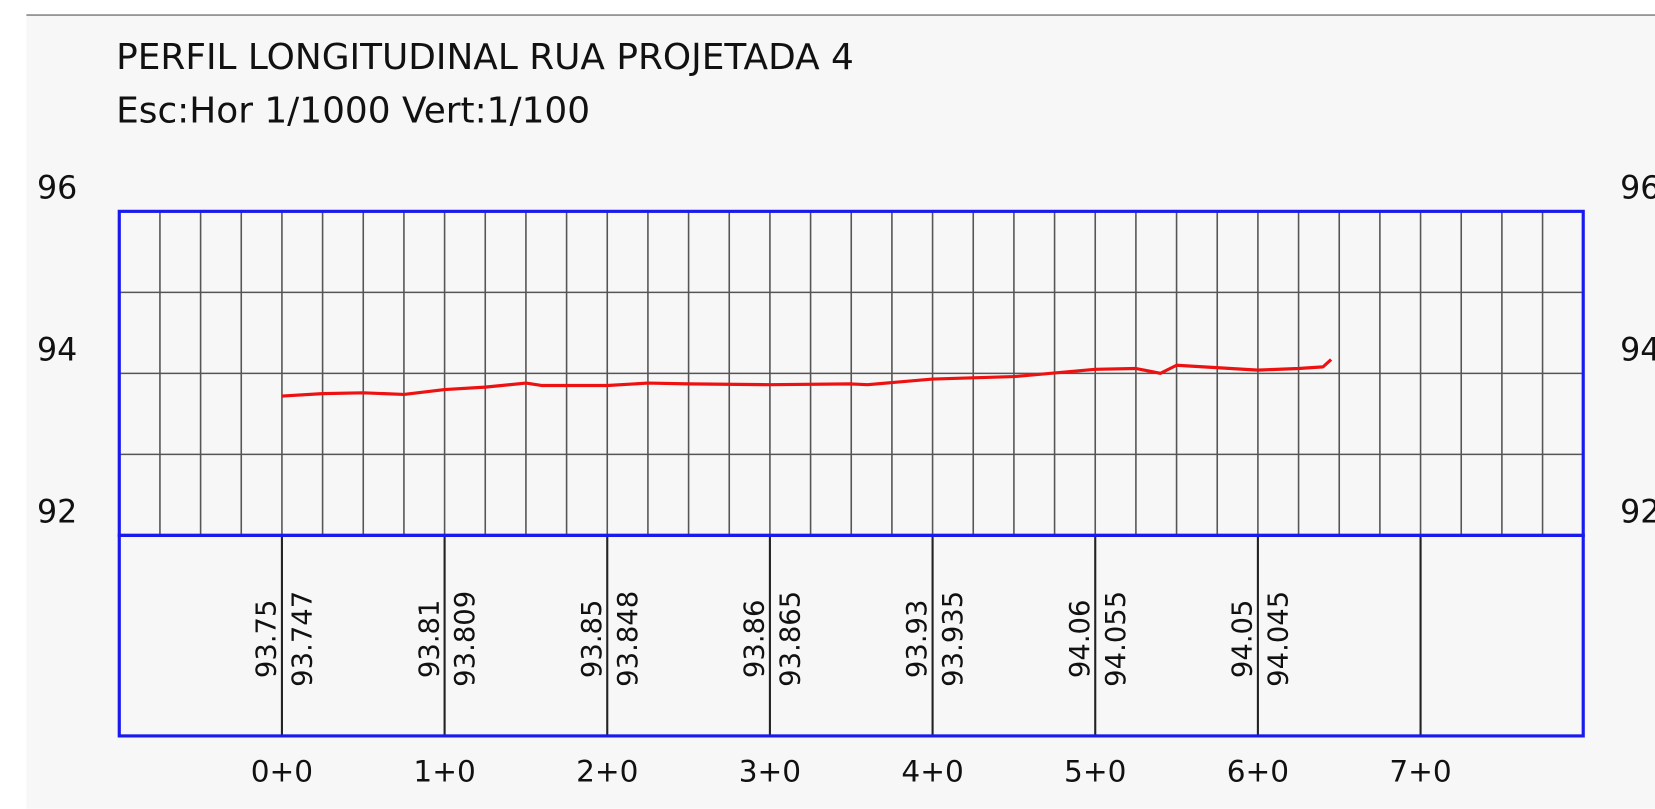 This screenshot has height=809, width=1655. Describe the element at coordinates (607, 771) in the screenshot. I see `x-tick-label: 2+0` at that location.